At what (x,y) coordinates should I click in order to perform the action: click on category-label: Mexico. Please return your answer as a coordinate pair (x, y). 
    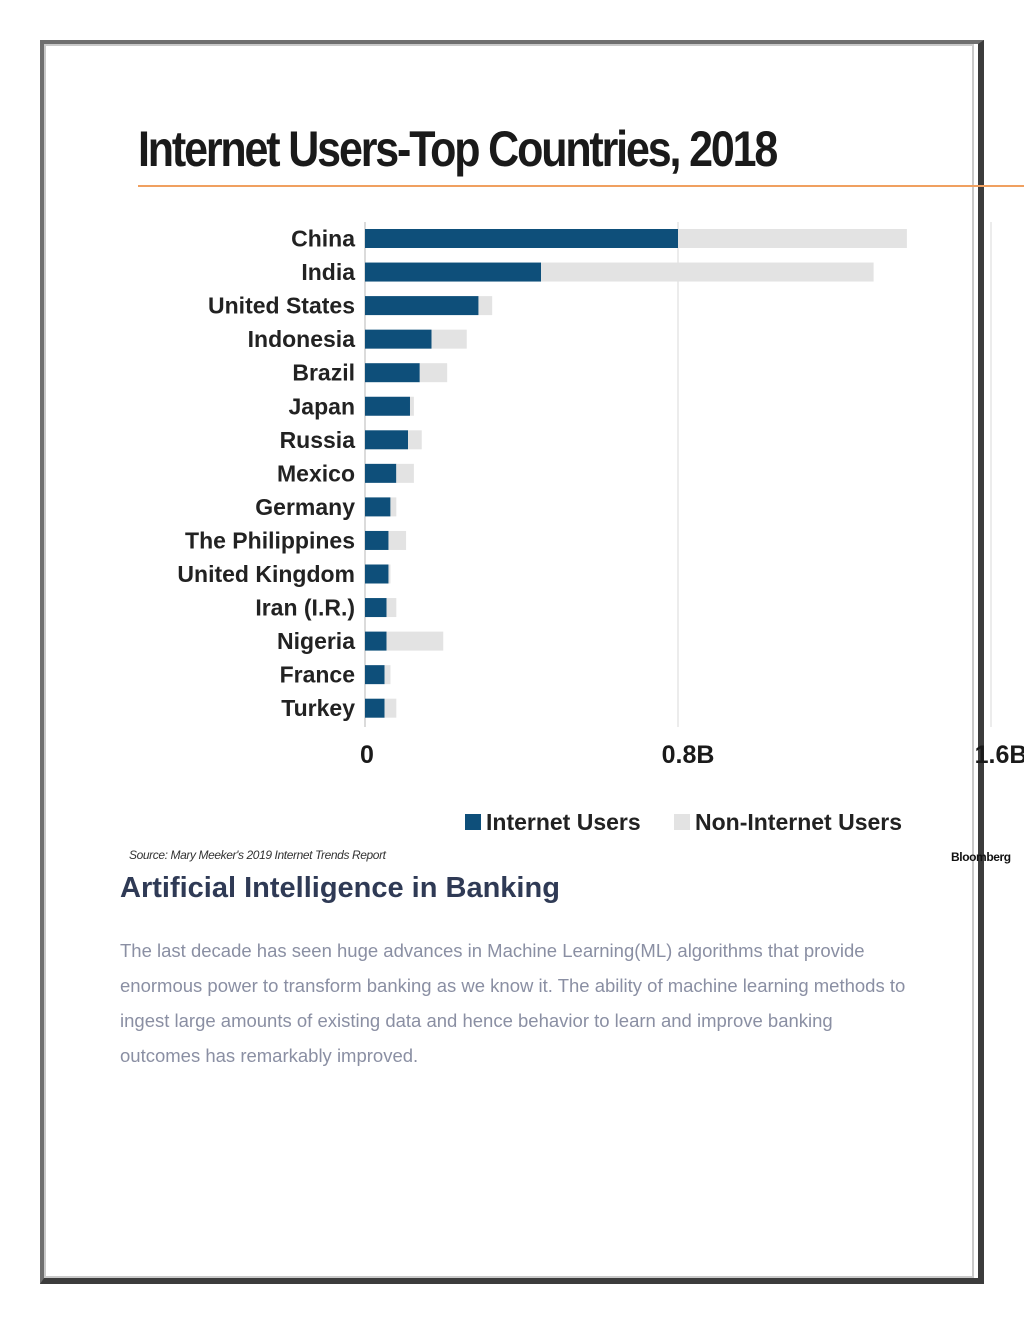
    Looking at the image, I should click on (316, 473).